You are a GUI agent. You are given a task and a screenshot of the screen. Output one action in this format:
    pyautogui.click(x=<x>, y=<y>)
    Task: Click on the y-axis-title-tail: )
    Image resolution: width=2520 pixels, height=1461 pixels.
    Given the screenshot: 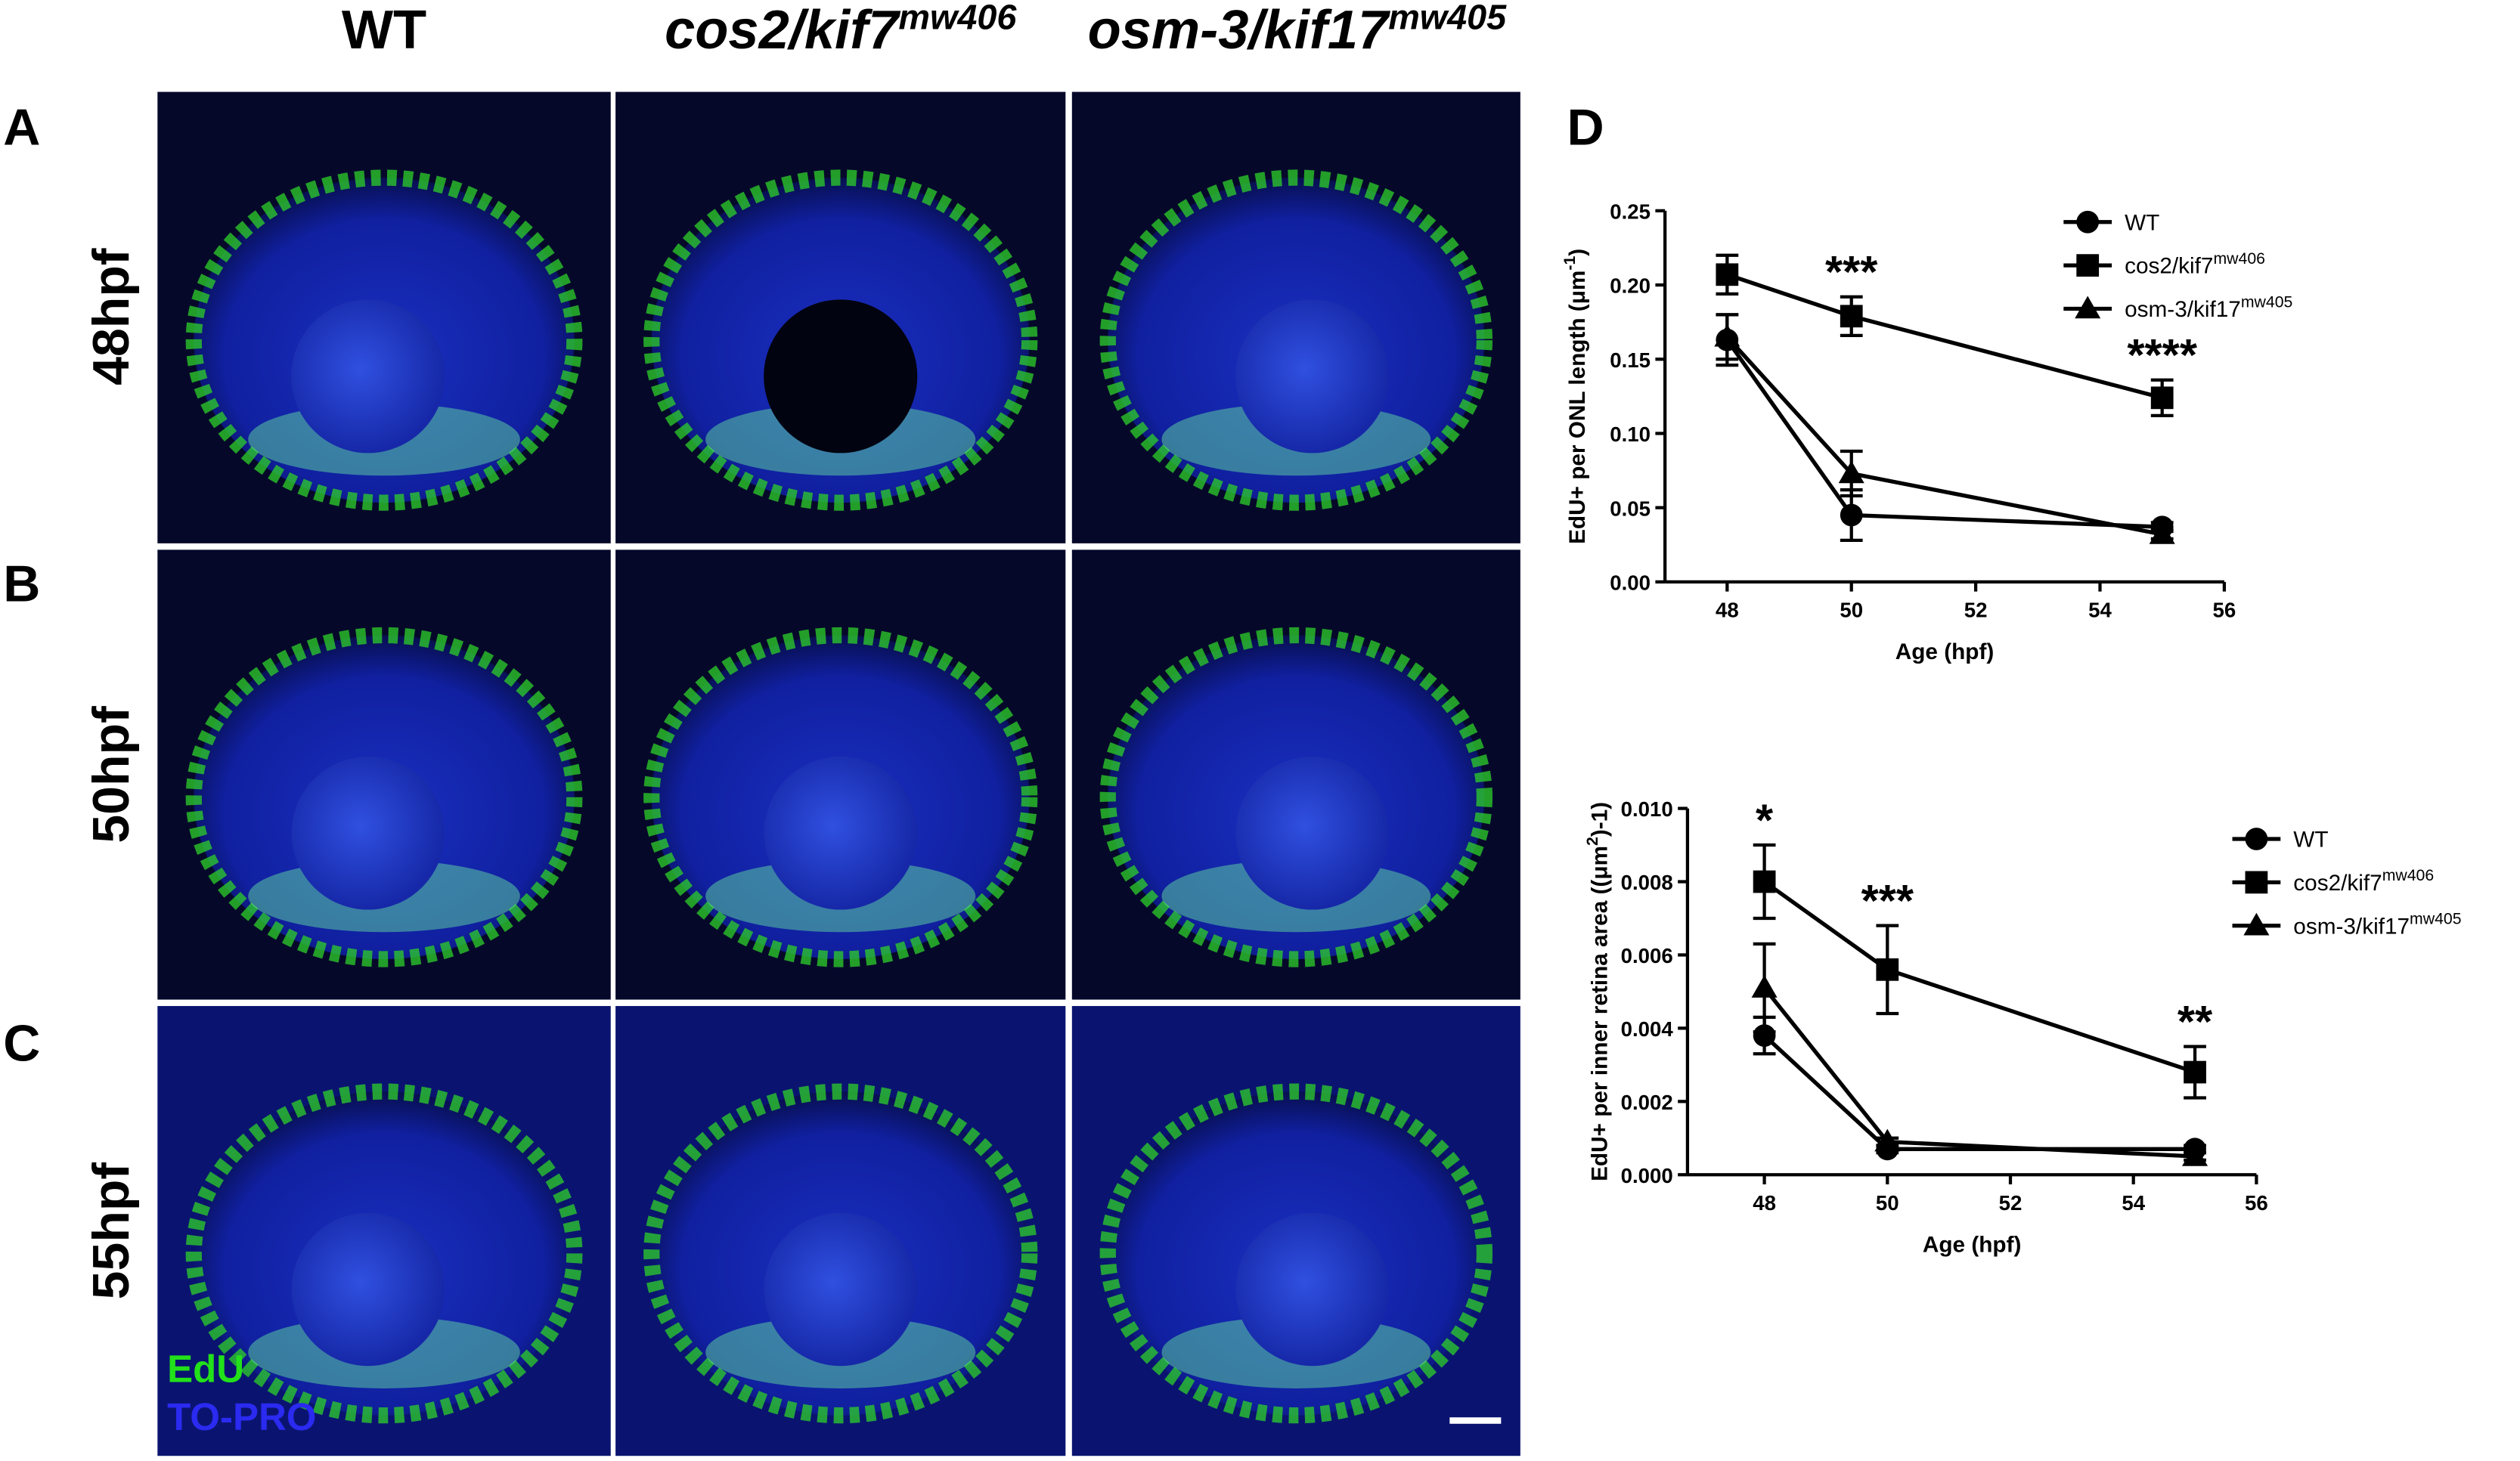 What is the action you would take?
    pyautogui.click(x=1577, y=252)
    